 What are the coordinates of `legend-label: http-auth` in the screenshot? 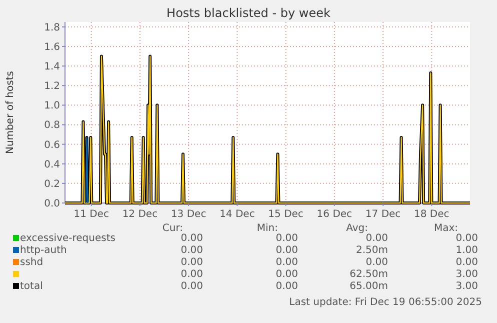 It's located at (43, 250).